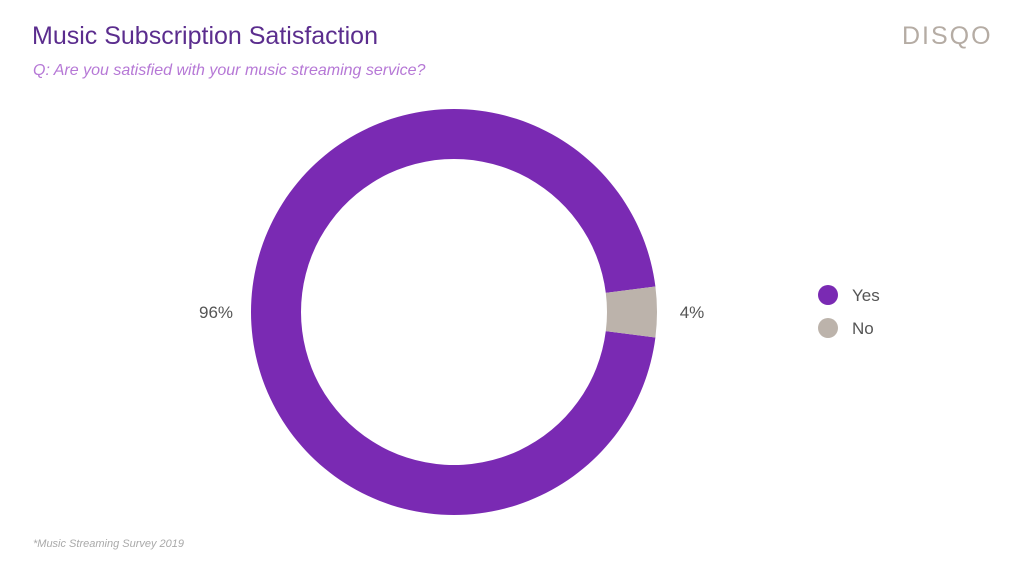 The image size is (1024, 576). I want to click on data-labels: 96% 4%, so click(451, 312).